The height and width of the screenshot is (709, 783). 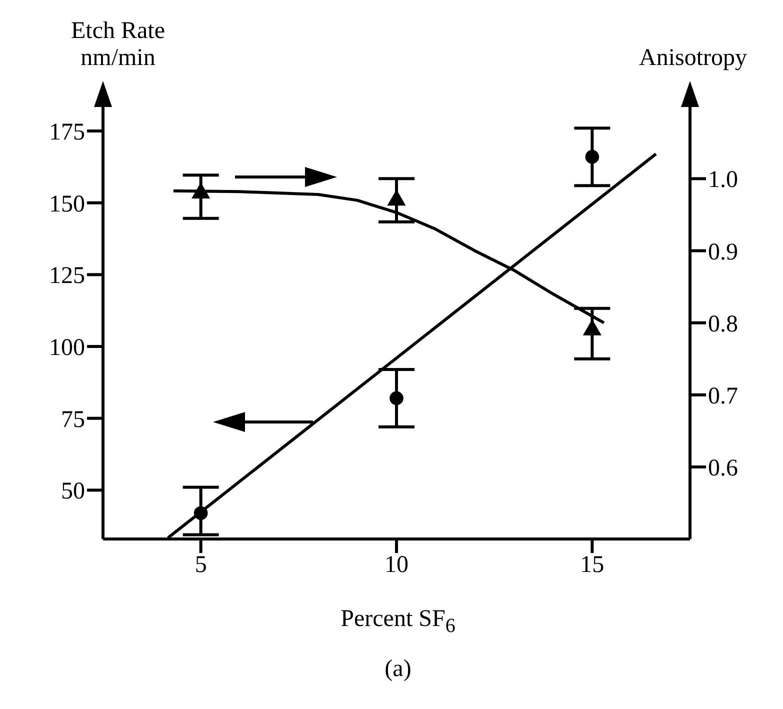 I want to click on y-tick-label: 75, so click(x=73, y=419).